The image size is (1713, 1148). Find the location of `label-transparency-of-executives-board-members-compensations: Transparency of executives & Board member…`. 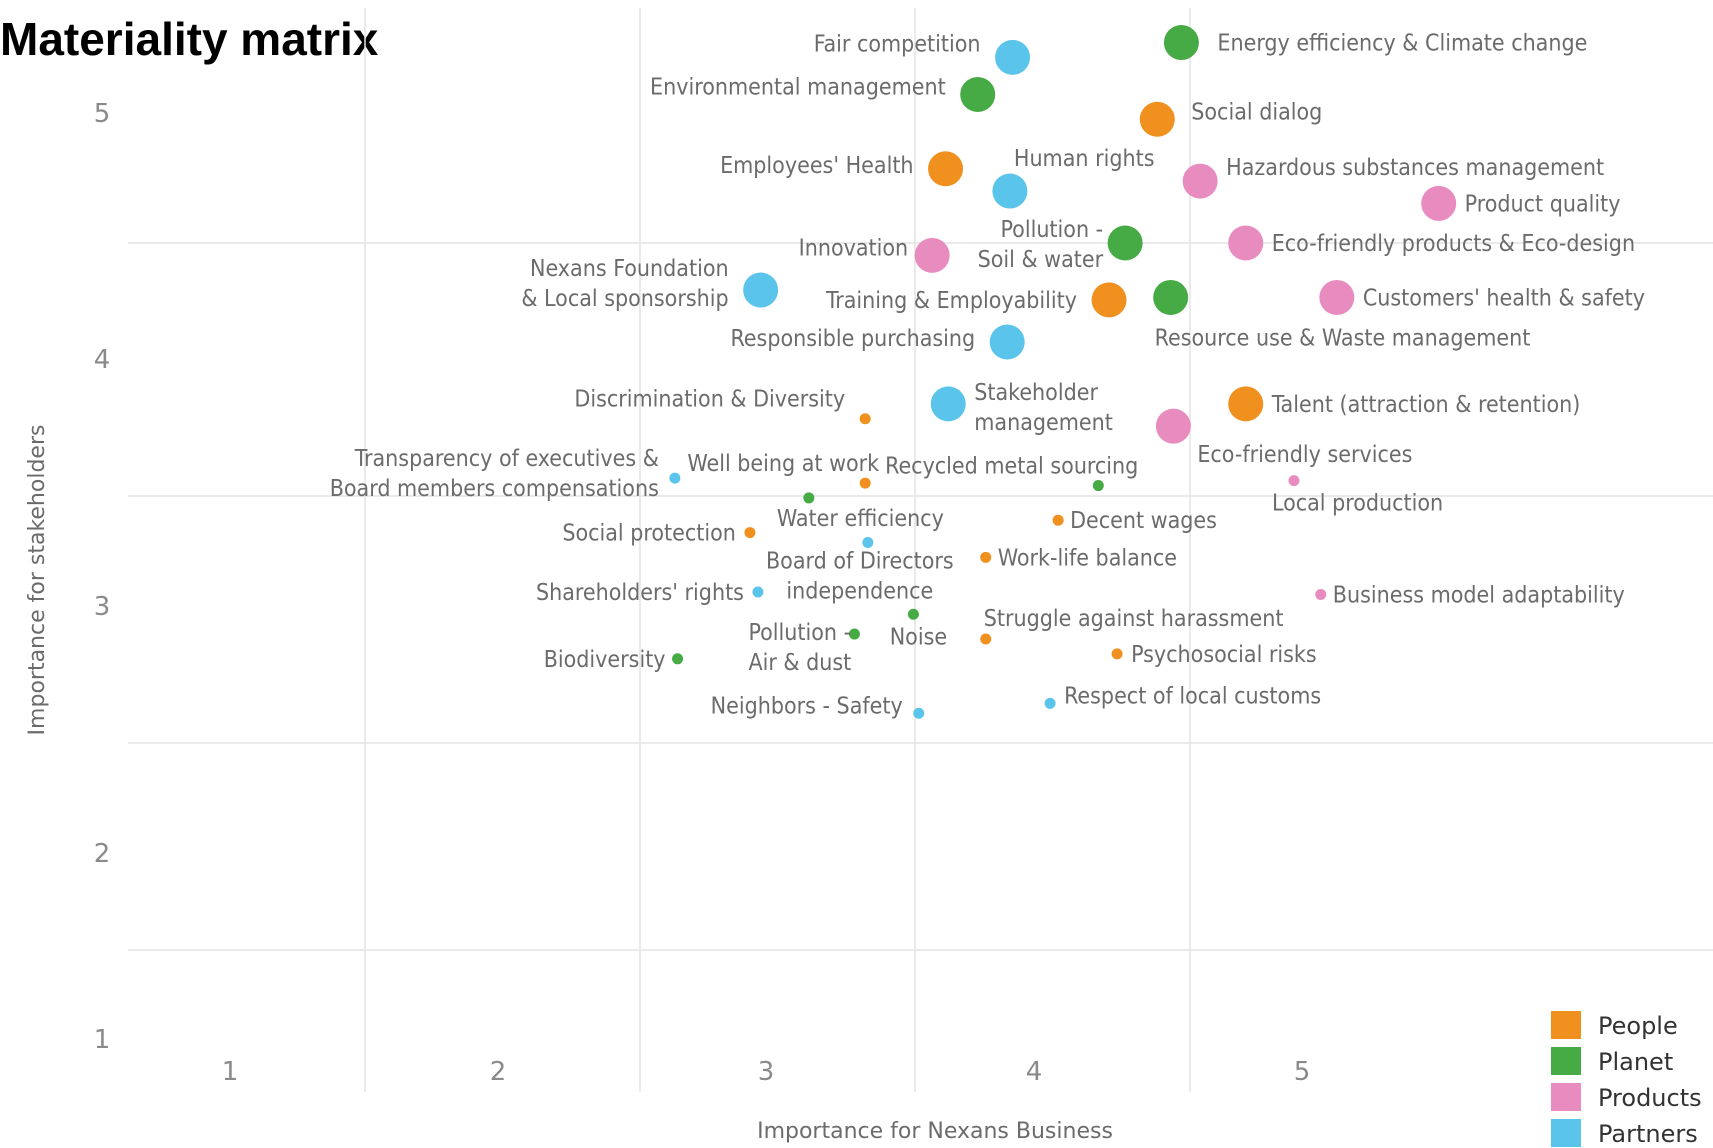

label-transparency-of-executives-board-members-compensations: Transparency of executives & Board member… is located at coordinates (494, 474).